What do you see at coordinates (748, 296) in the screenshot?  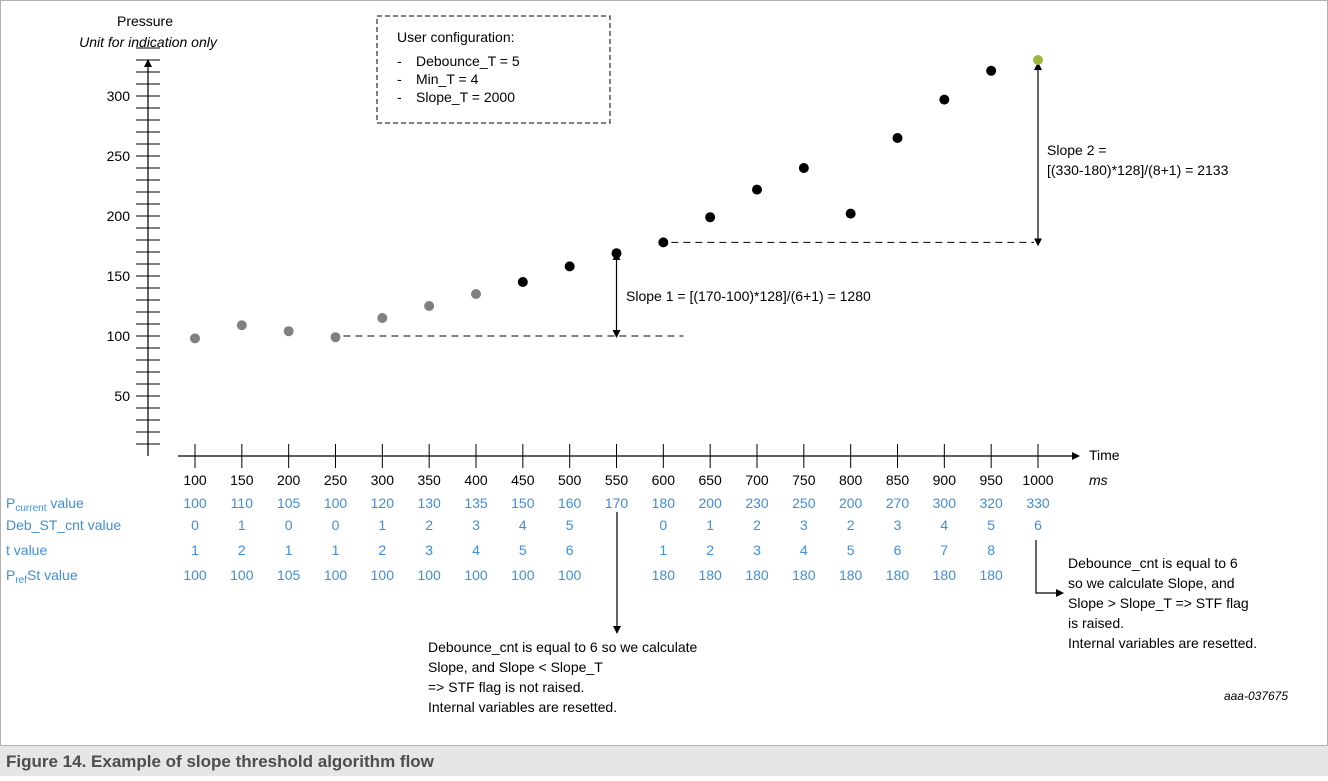 I see `slope1-label: Slope 1 = [(170-100)*128]/(6+1) = 1280` at bounding box center [748, 296].